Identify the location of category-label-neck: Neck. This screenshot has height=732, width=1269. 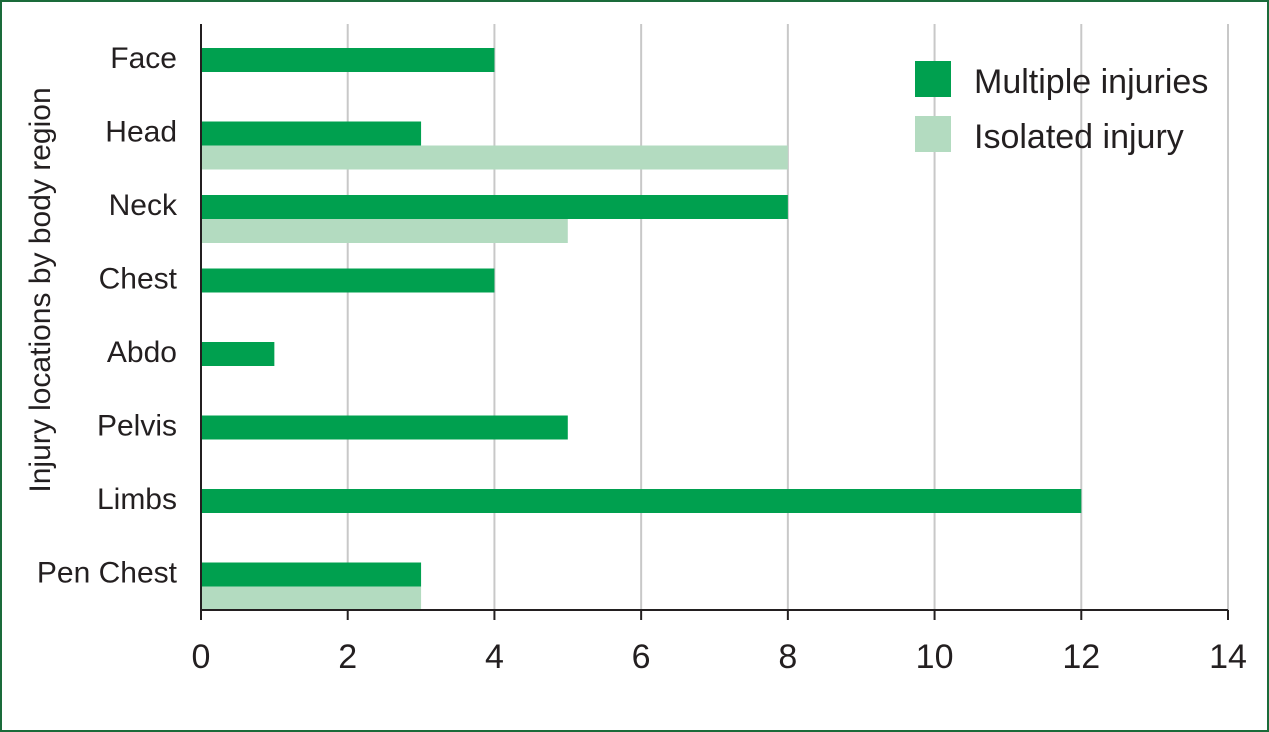
(143, 205).